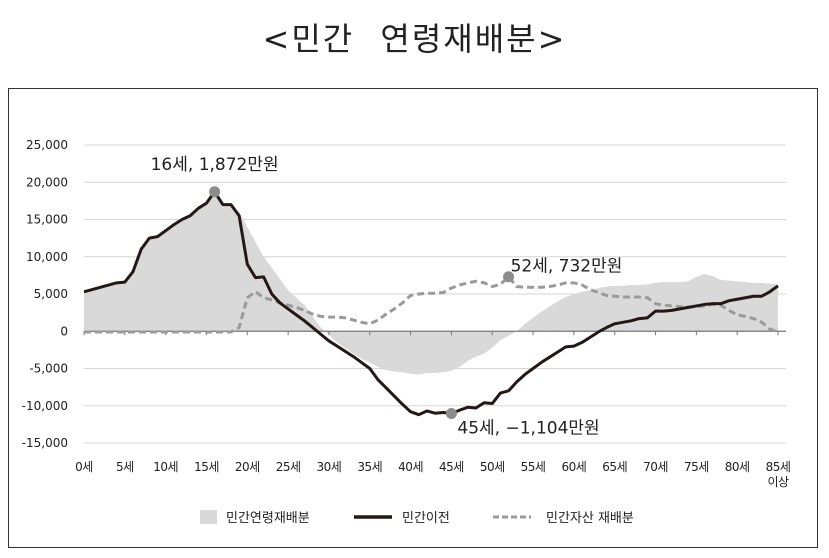  What do you see at coordinates (369, 467) in the screenshot?
I see `x-tick-label: 35세` at bounding box center [369, 467].